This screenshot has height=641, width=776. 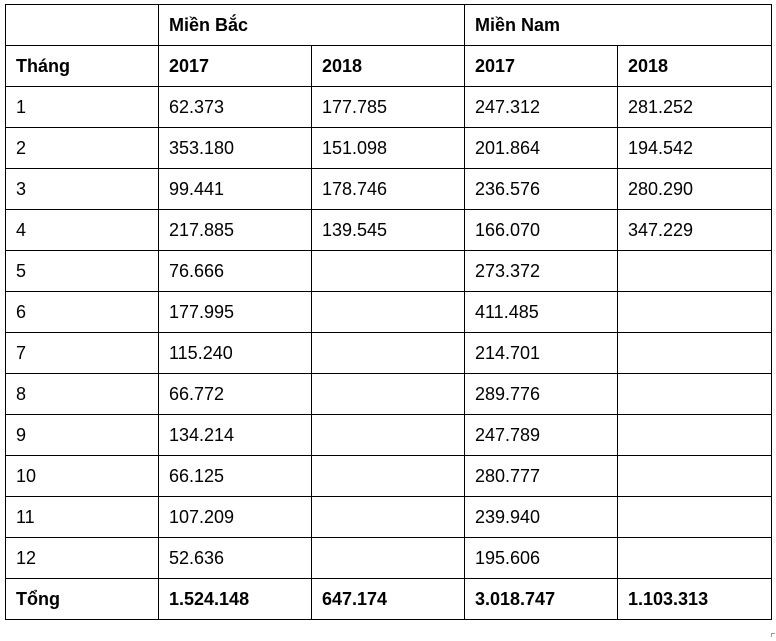 What do you see at coordinates (541, 271) in the screenshot?
I see `south-2017-cell: 273.372` at bounding box center [541, 271].